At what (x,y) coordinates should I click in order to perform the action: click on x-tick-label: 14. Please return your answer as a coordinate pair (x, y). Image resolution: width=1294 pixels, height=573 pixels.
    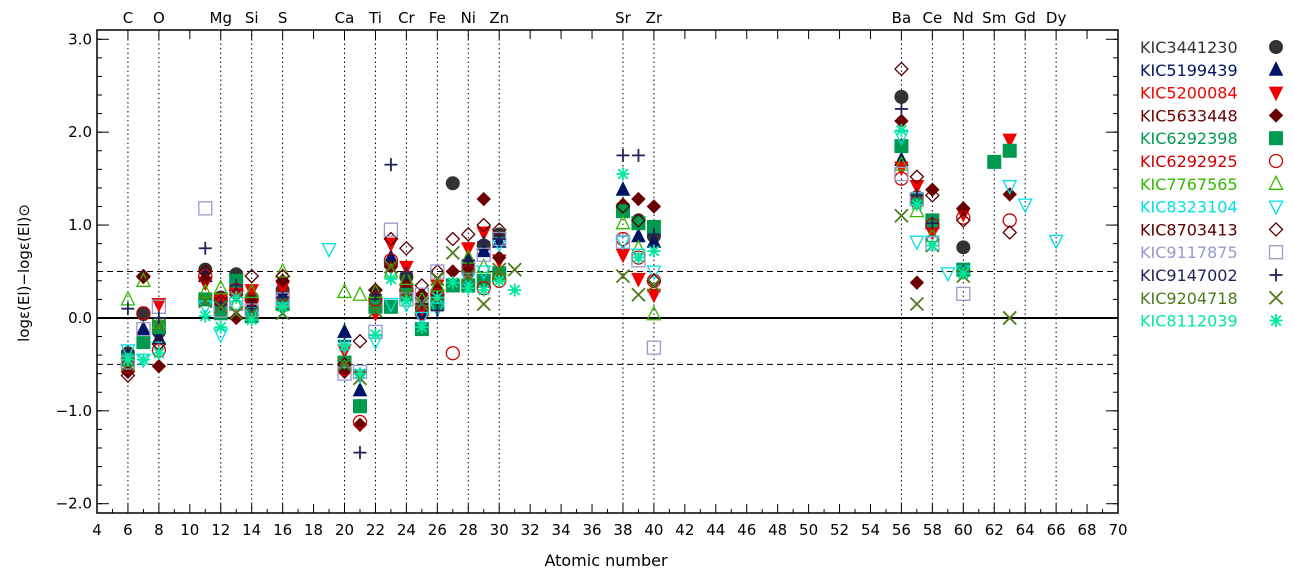
    Looking at the image, I should click on (251, 530).